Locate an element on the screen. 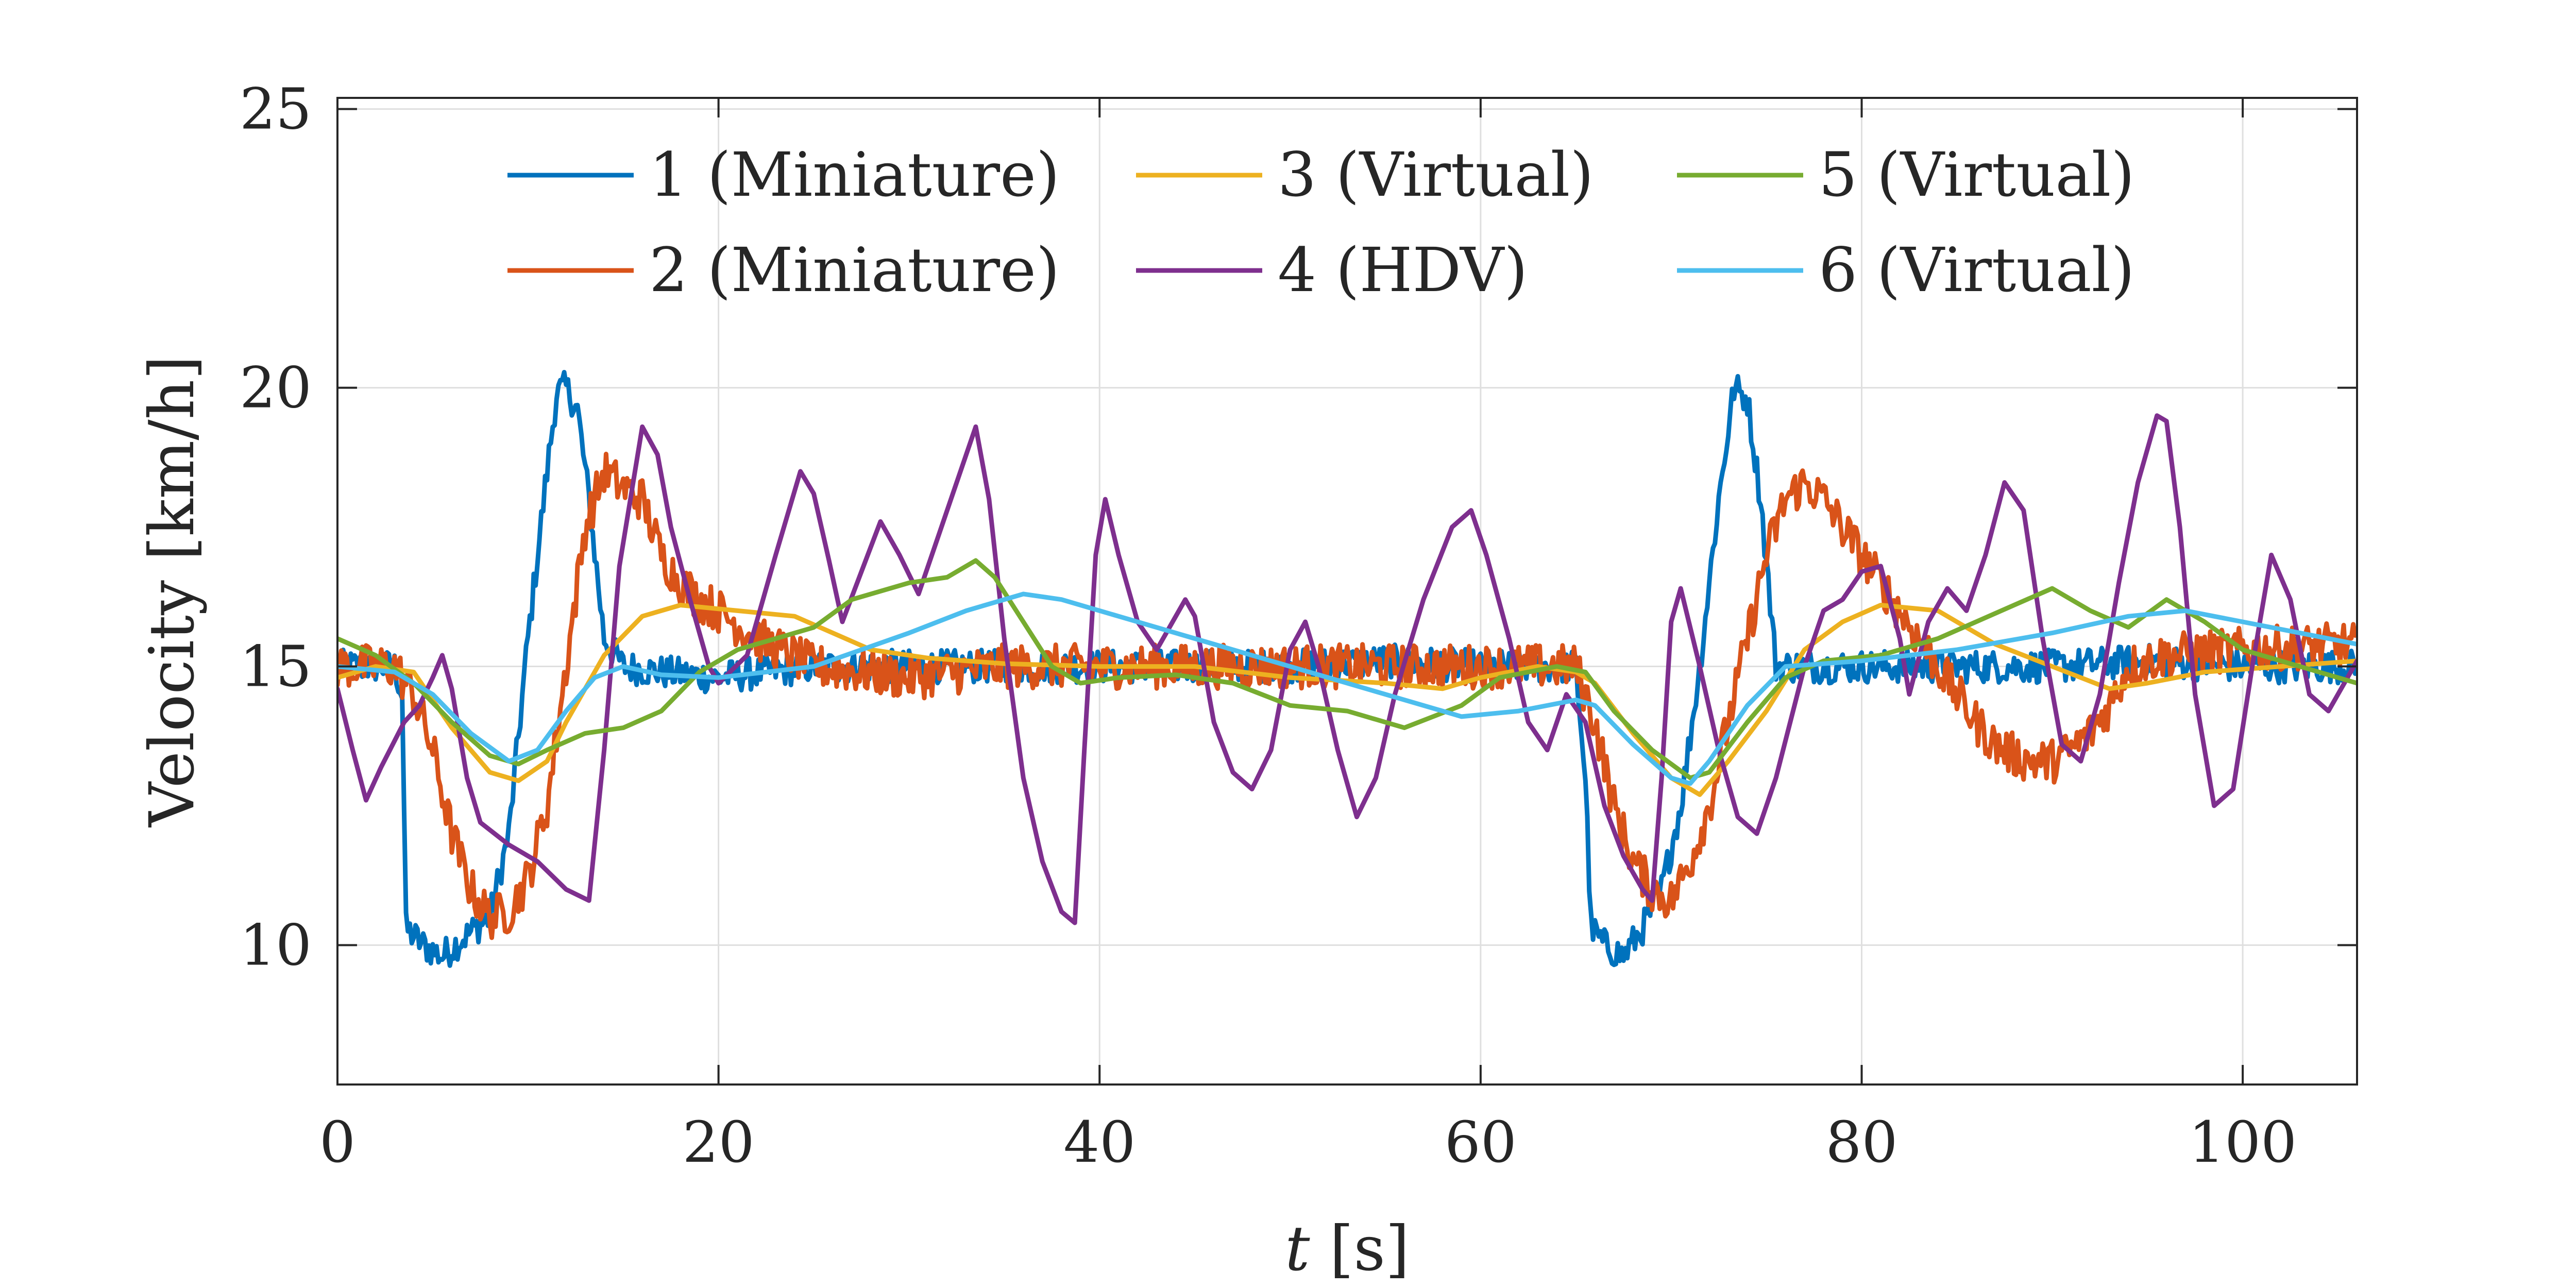 Image resolution: width=2576 pixels, height=1288 pixels. legend-label-5: 5 (Virtual) is located at coordinates (1976, 174).